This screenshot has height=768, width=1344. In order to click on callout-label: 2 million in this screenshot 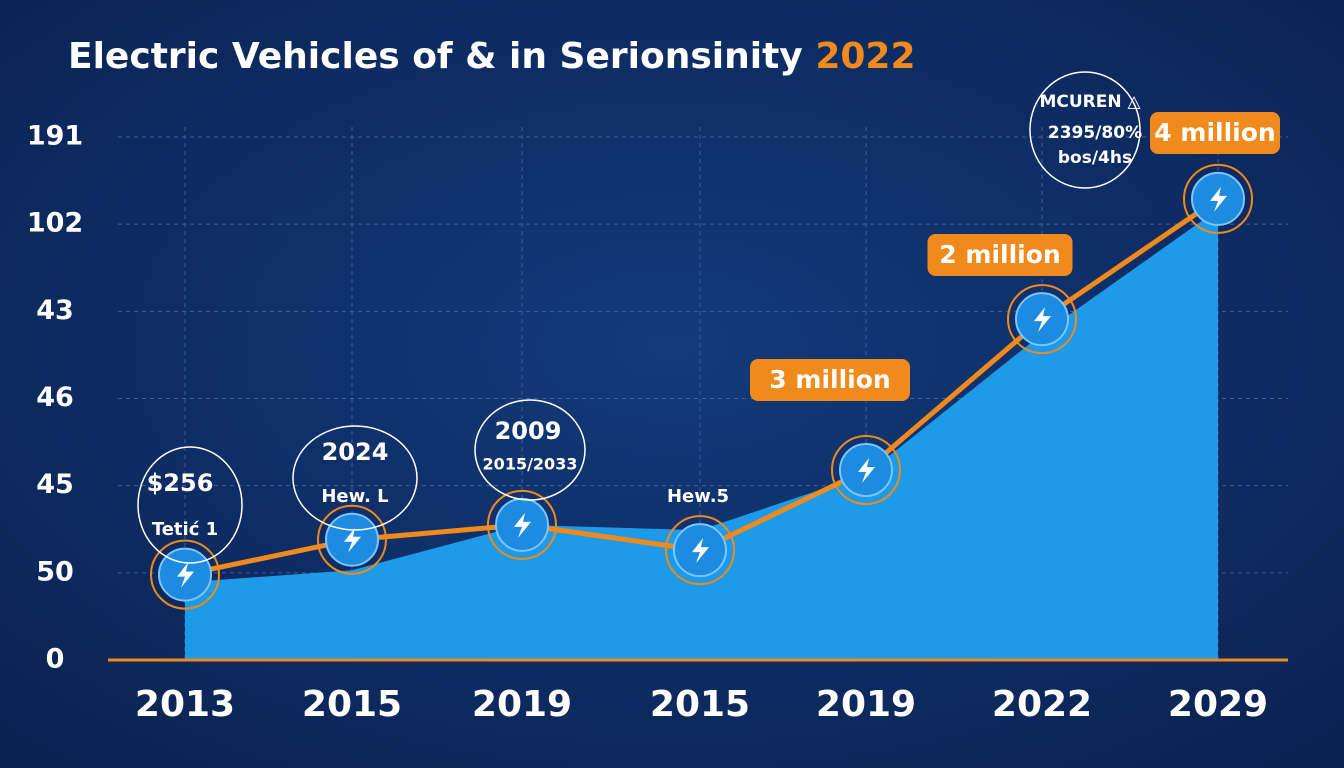, I will do `click(999, 254)`.